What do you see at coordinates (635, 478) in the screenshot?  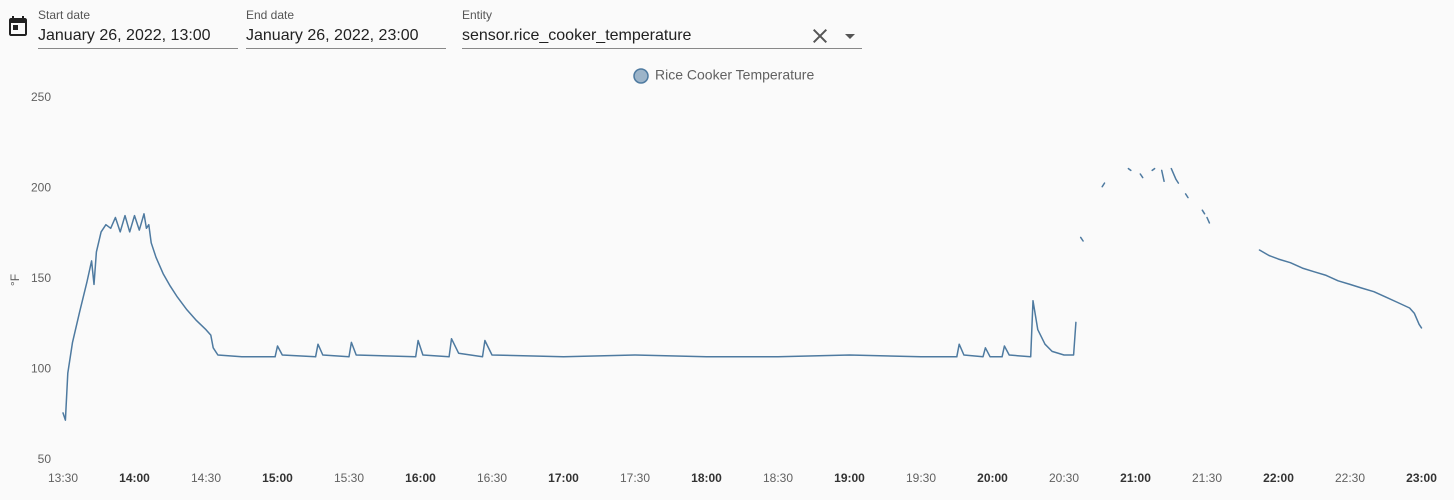 I see `x-tick-label: 17:30` at bounding box center [635, 478].